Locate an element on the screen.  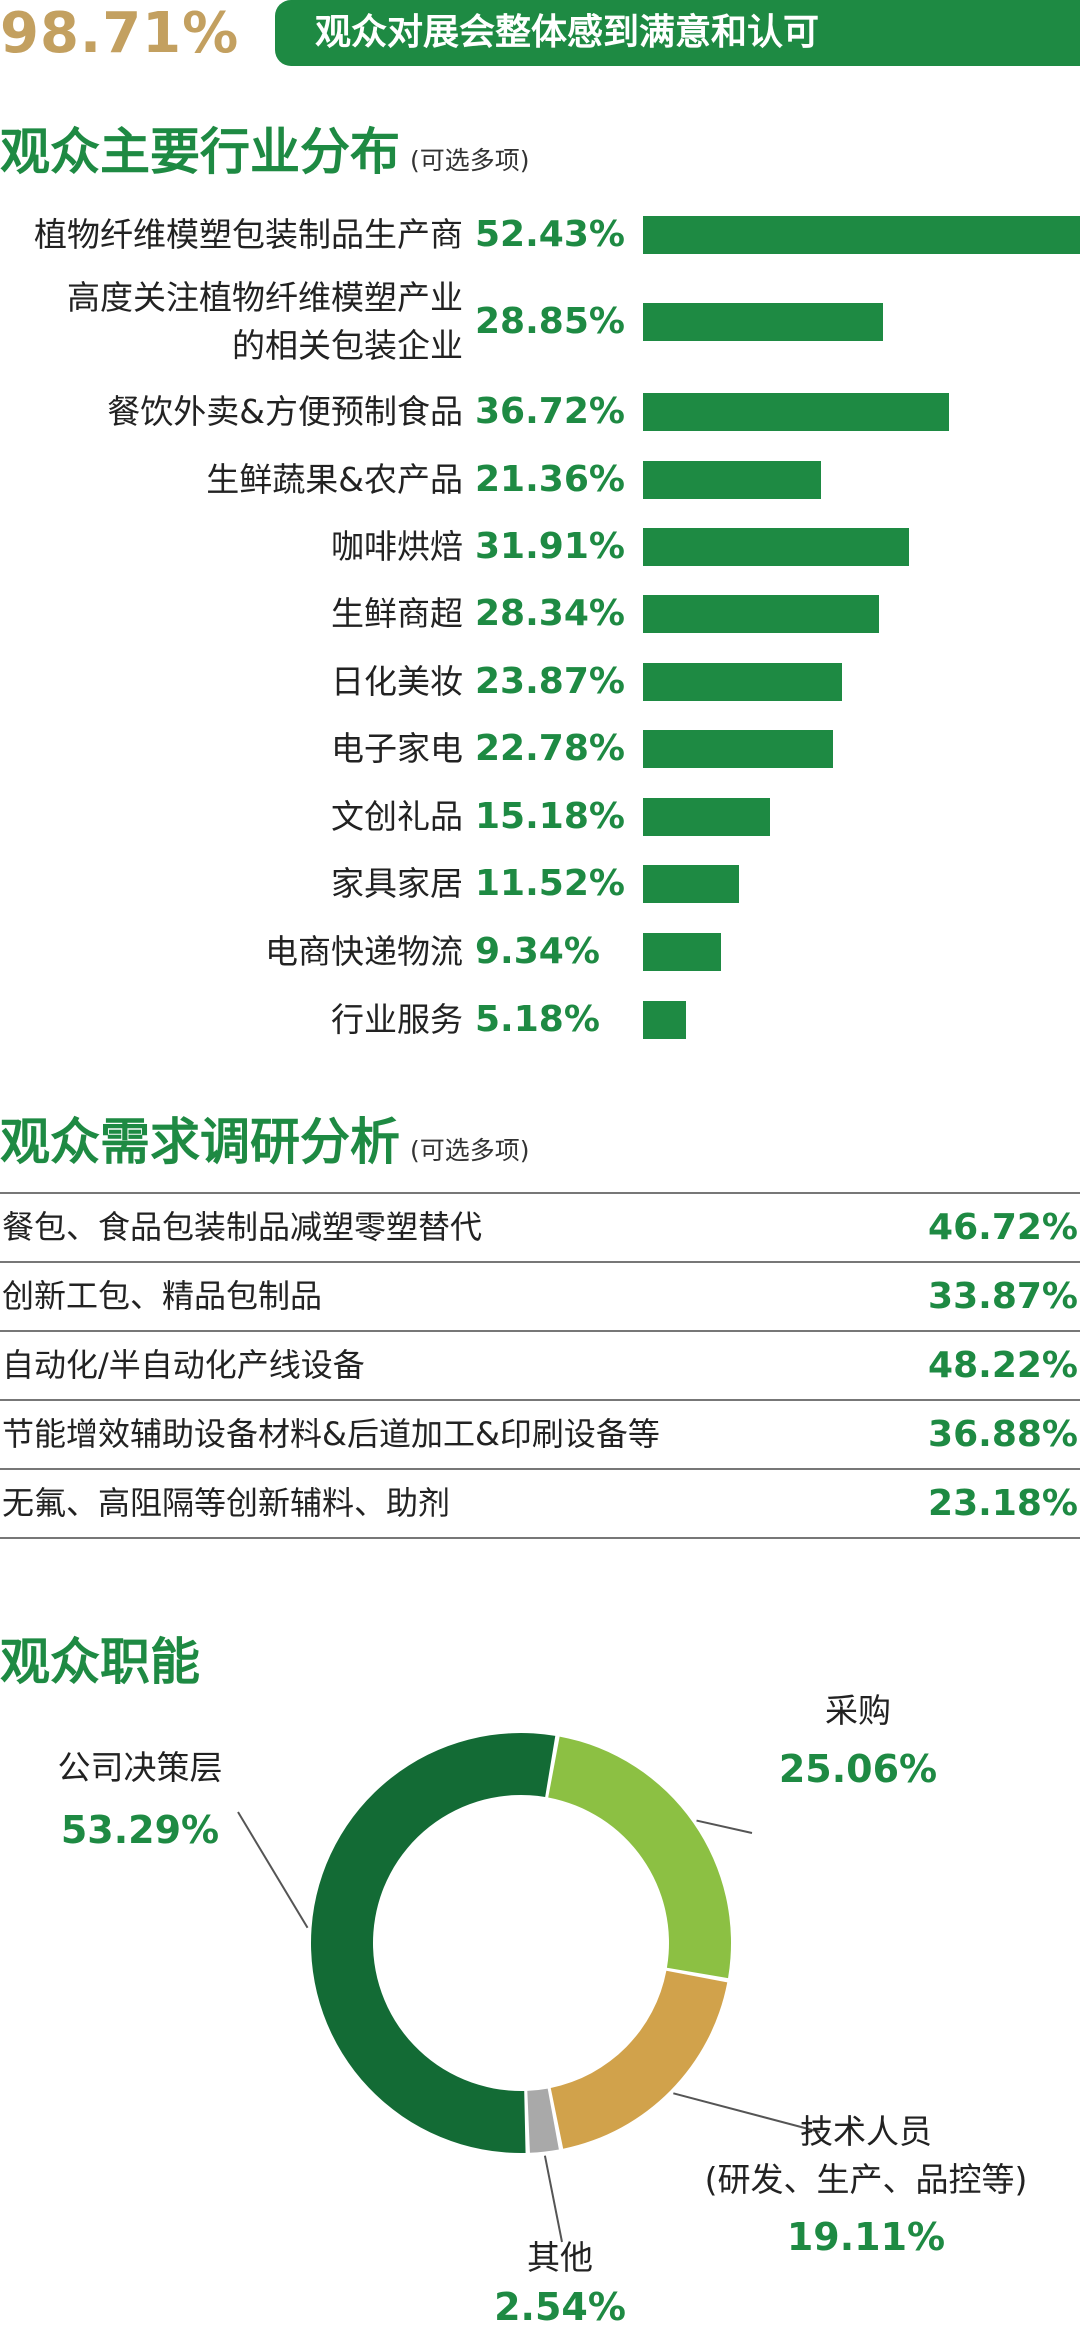
bar-category-label: 行业服务 is located at coordinates (397, 1020).